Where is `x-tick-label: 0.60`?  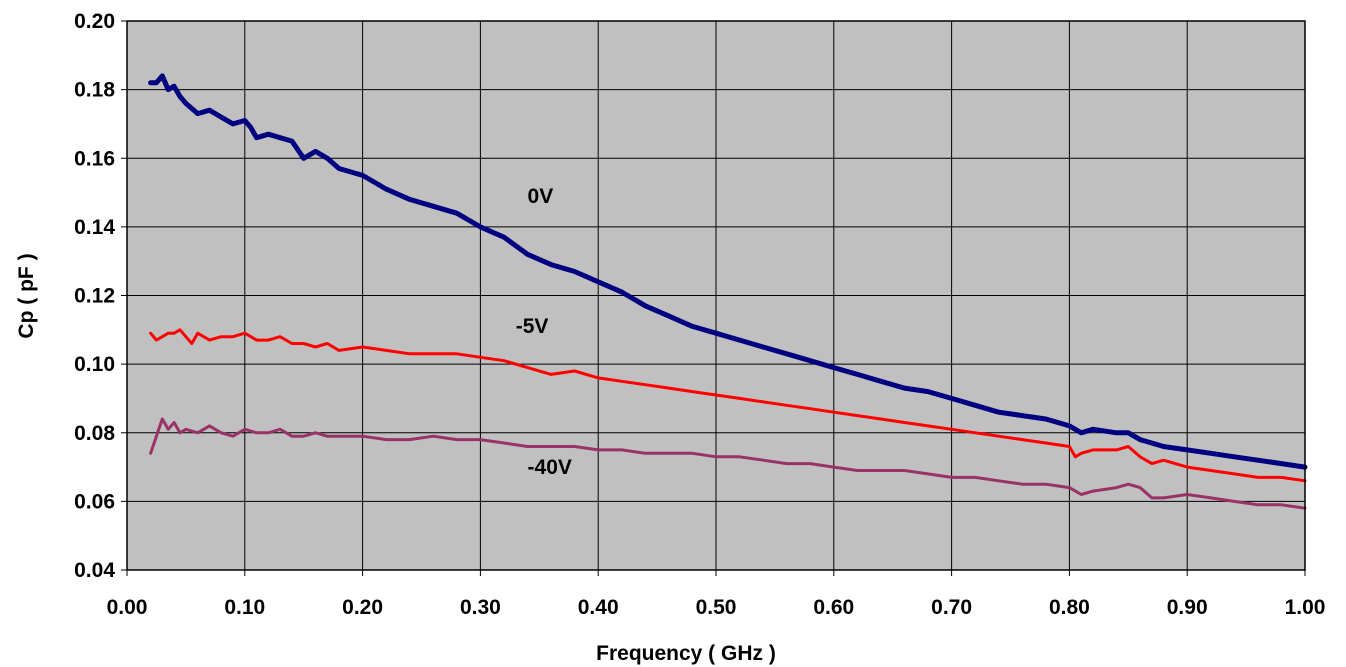
x-tick-label: 0.60 is located at coordinates (833, 607).